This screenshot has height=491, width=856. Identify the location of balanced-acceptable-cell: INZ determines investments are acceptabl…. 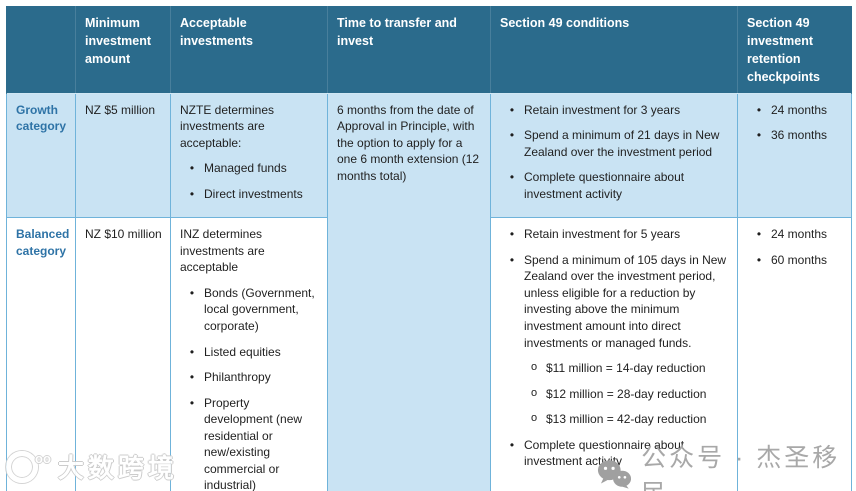
(249, 354).